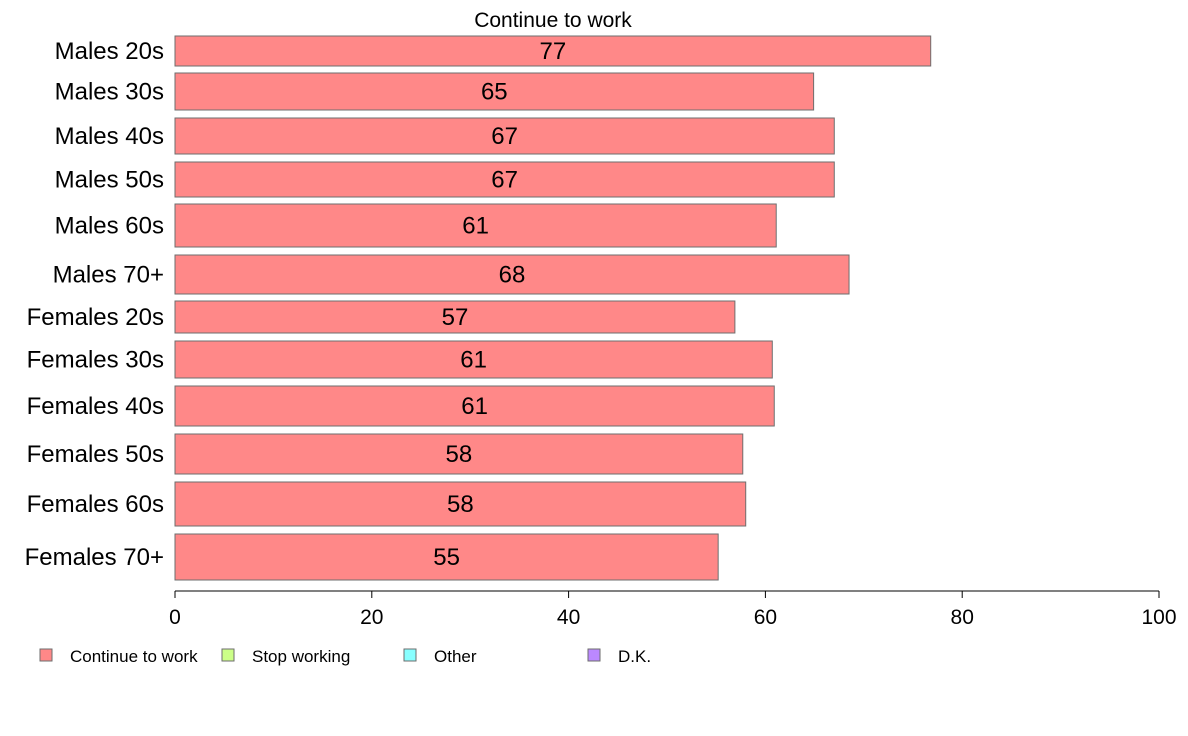  Describe the element at coordinates (568, 617) in the screenshot. I see `x-tick-label: 40` at that location.